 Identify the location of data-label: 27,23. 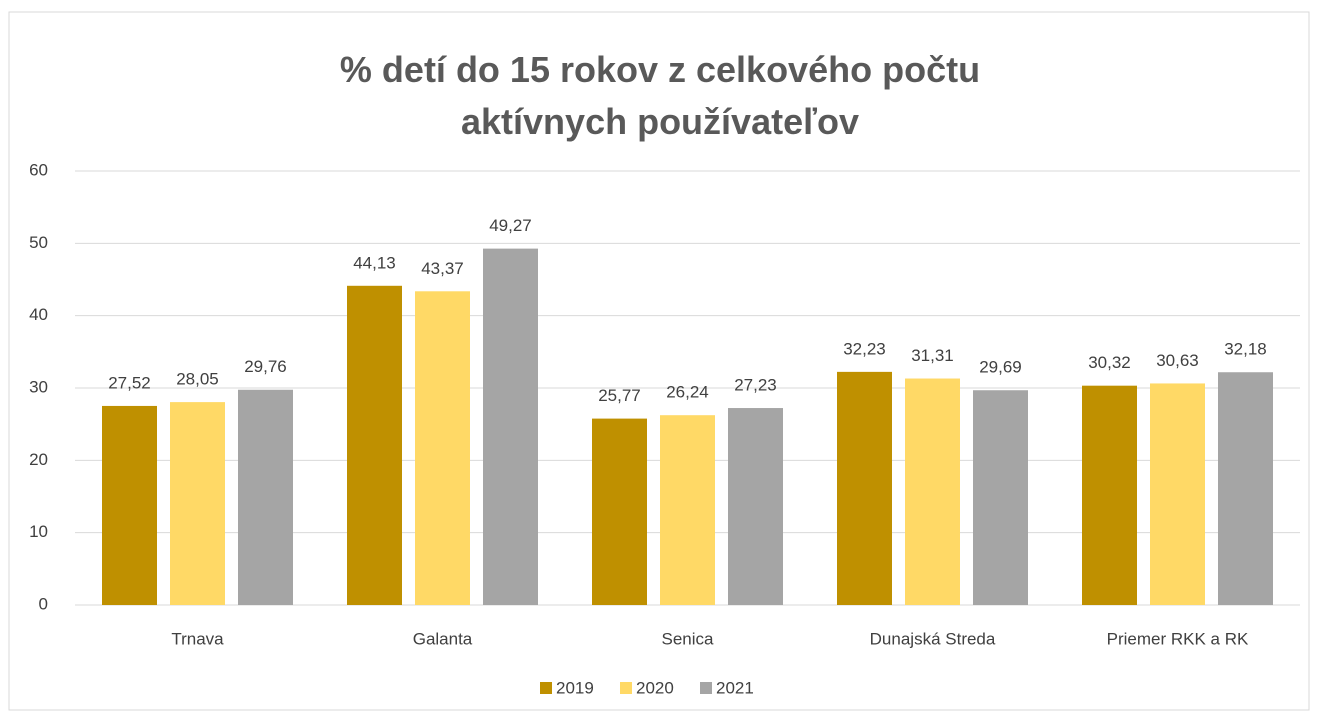
(755, 385).